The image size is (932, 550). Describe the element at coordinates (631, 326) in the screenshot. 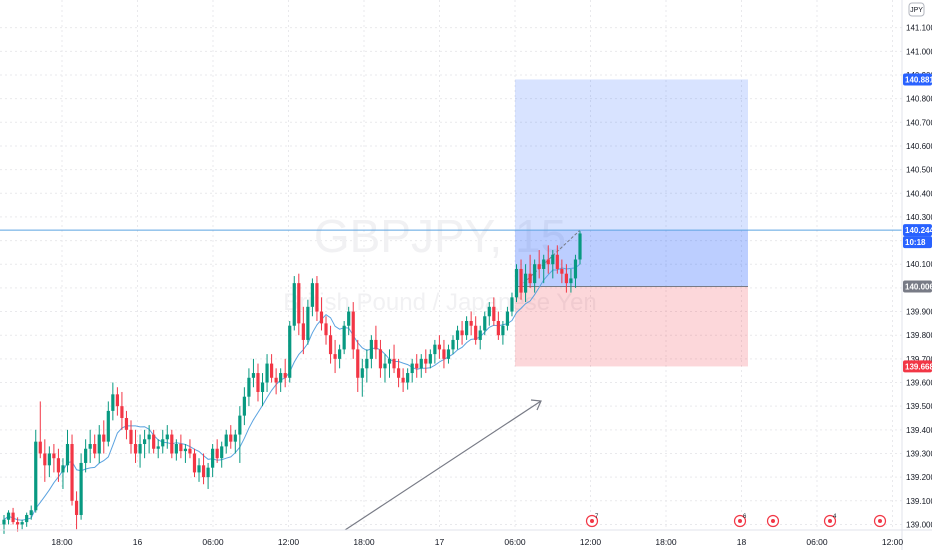

I see `loss-zone` at that location.